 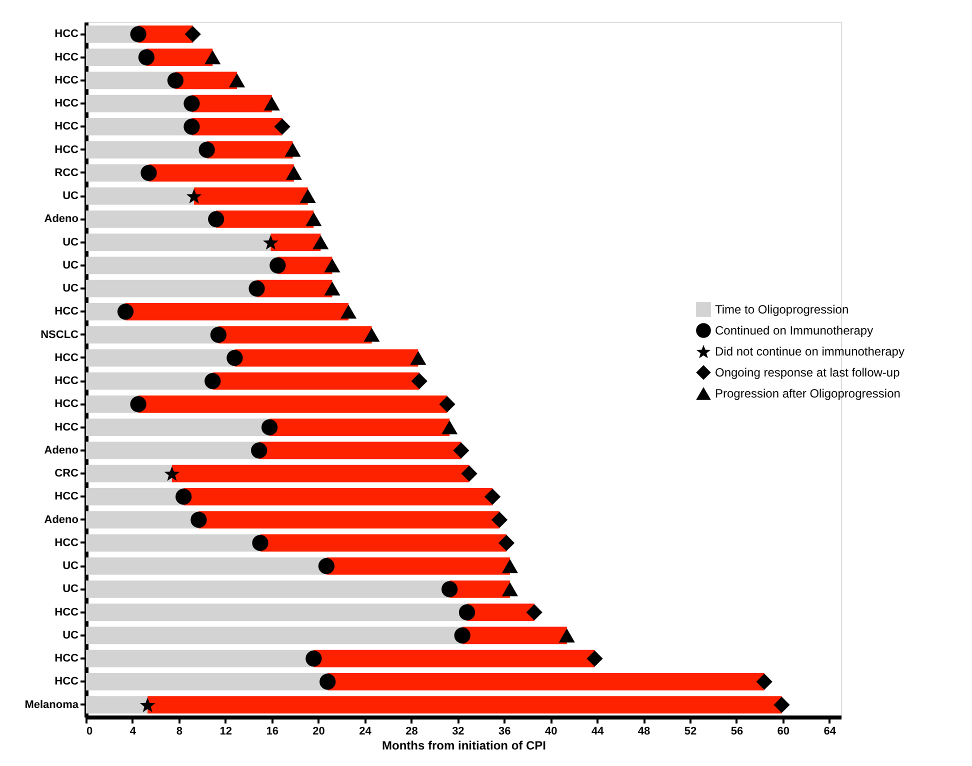 What do you see at coordinates (504, 732) in the screenshot?
I see `x-tick-label: 36` at bounding box center [504, 732].